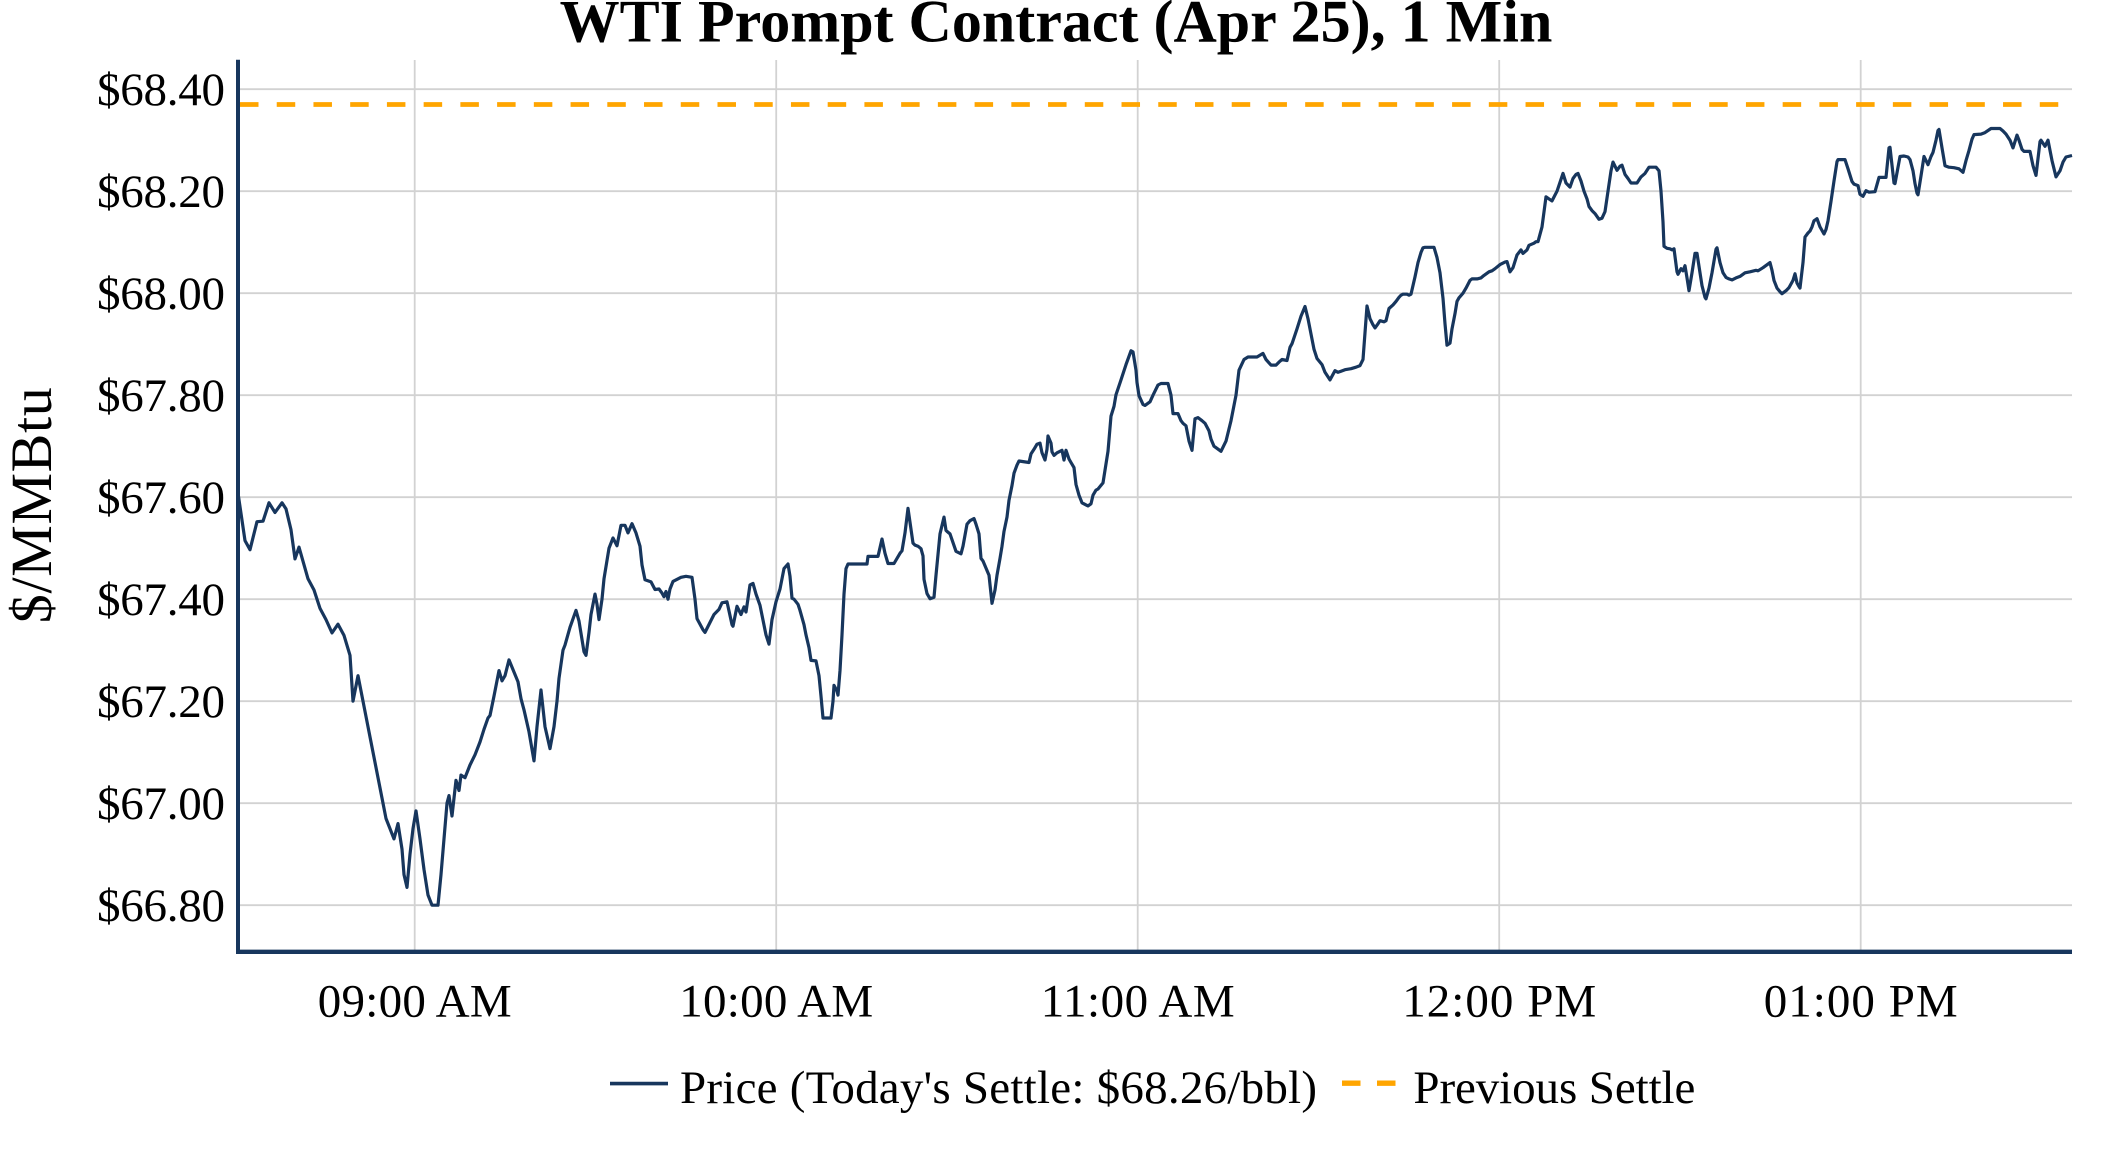  Describe the element at coordinates (161, 600) in the screenshot. I see `svg-text: $67.40` at that location.